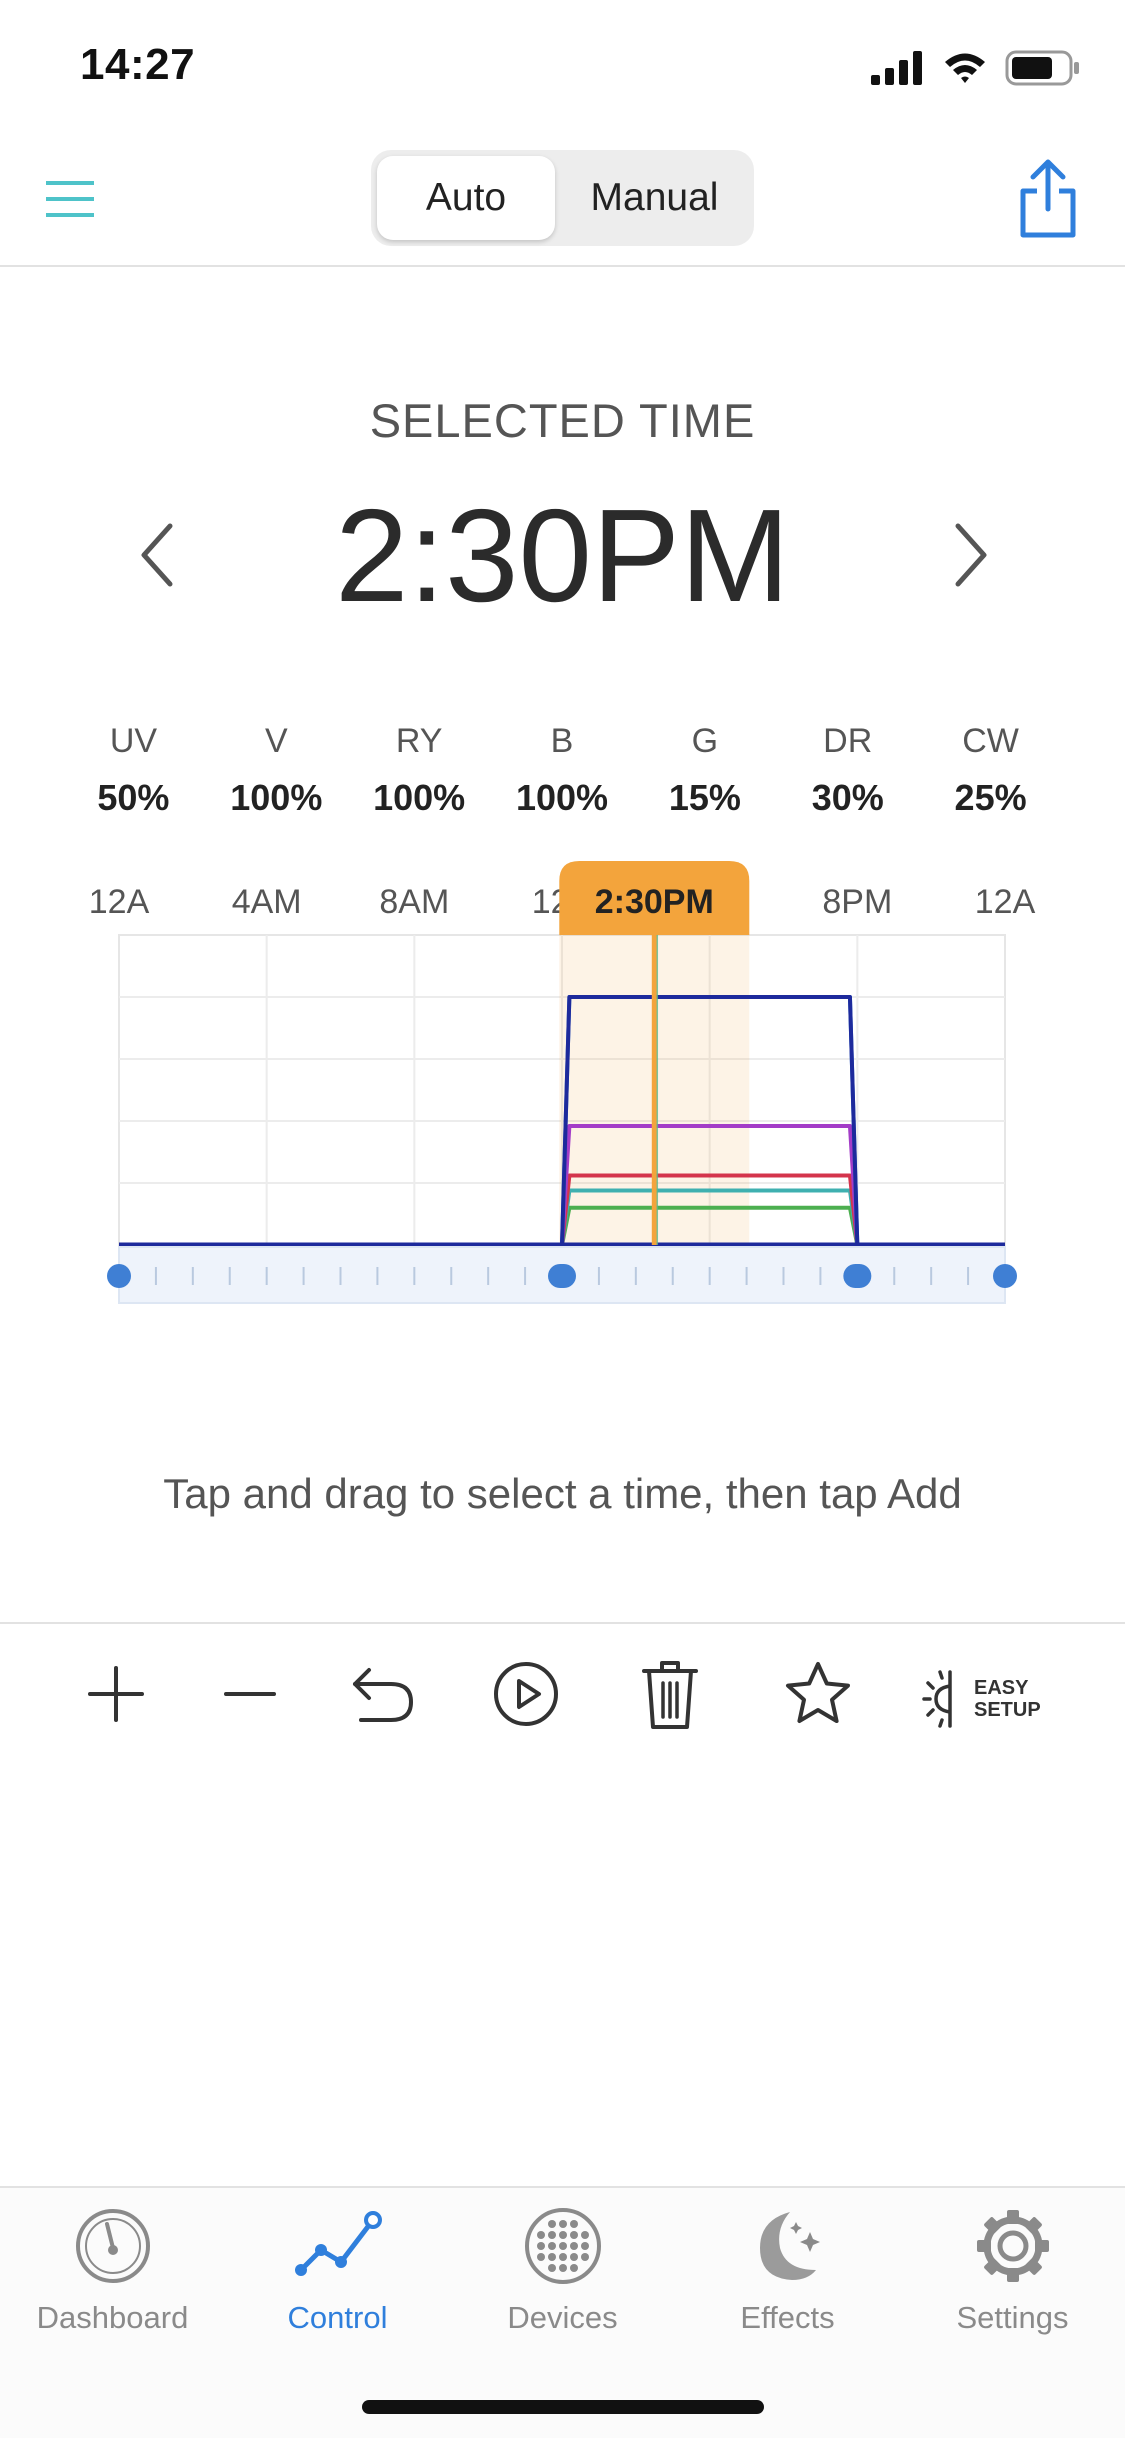 The image size is (1125, 2438). Describe the element at coordinates (562, 420) in the screenshot. I see `selected-time-label: SELECTED TIME` at that location.